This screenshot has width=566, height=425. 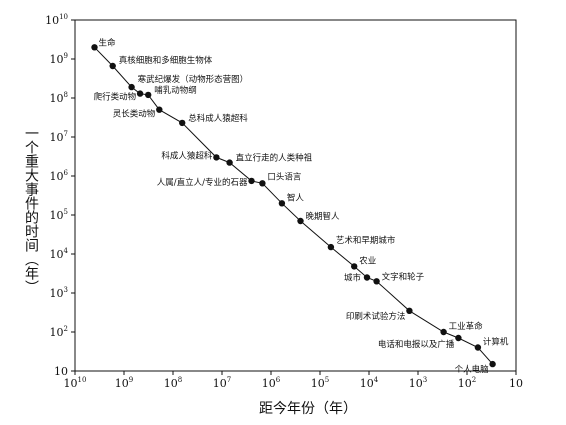 What do you see at coordinates (274, 158) in the screenshot?
I see `data-label: 直立行走的人类种祖` at bounding box center [274, 158].